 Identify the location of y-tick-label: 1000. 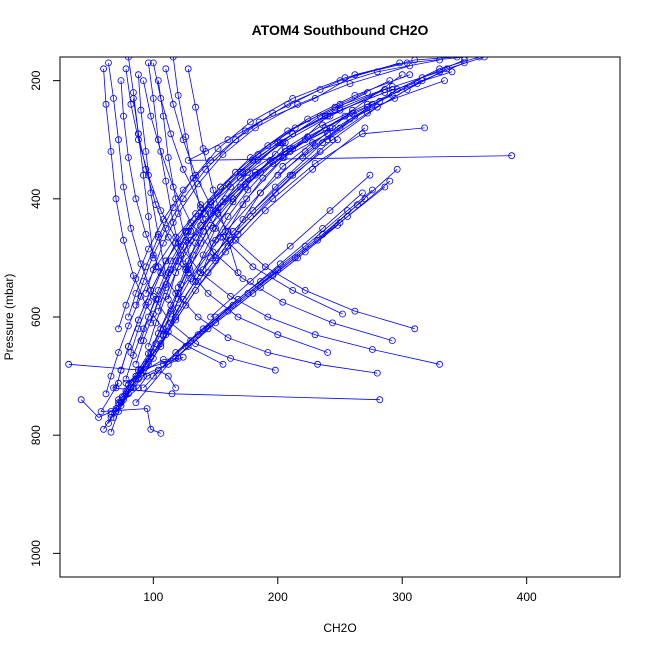
(36, 553).